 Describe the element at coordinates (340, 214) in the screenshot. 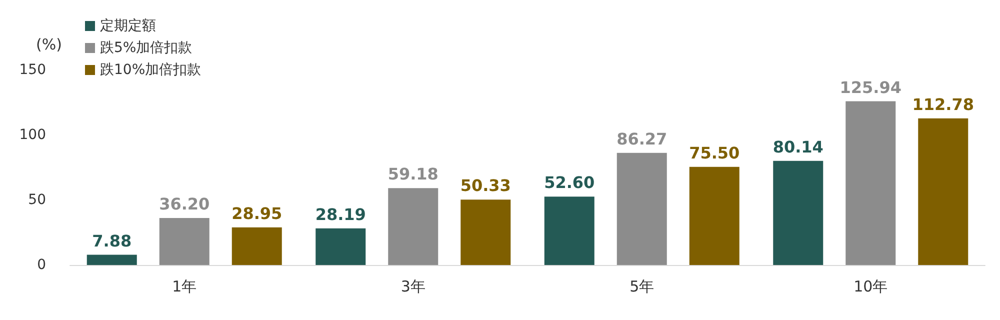

I see `data-label: 28.19` at that location.